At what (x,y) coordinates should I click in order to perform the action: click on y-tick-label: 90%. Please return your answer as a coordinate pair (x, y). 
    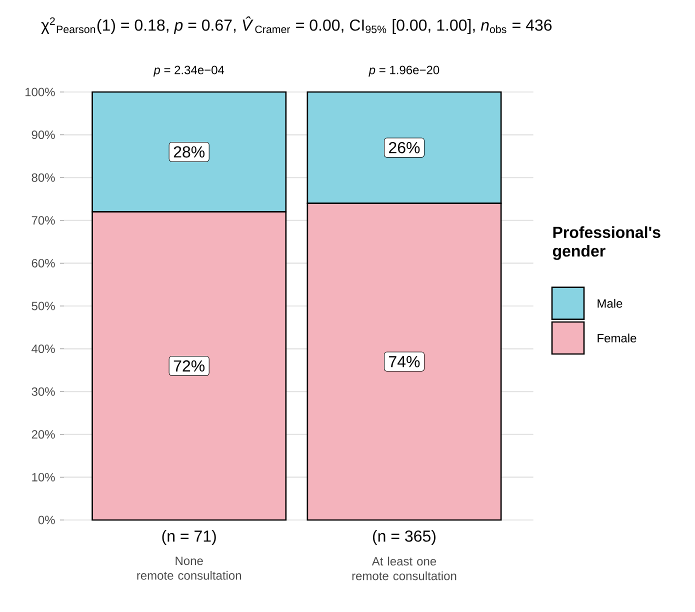
    Looking at the image, I should click on (43, 135).